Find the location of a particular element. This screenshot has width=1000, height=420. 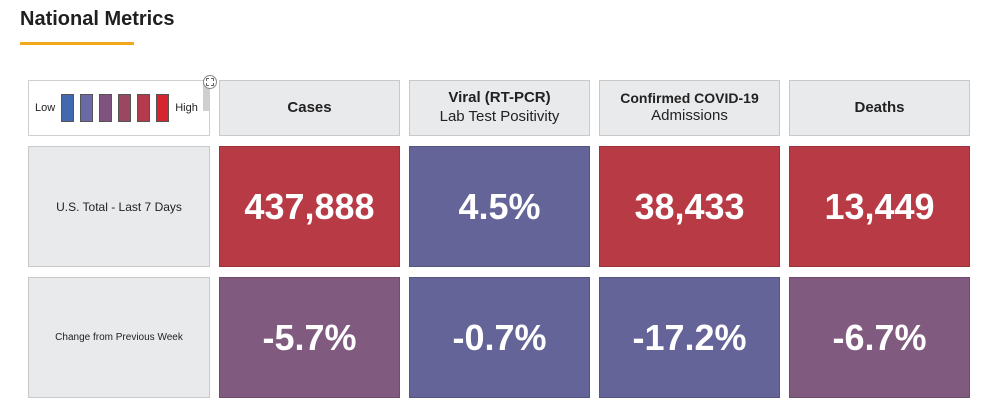

expand-icon is located at coordinates (210, 82).